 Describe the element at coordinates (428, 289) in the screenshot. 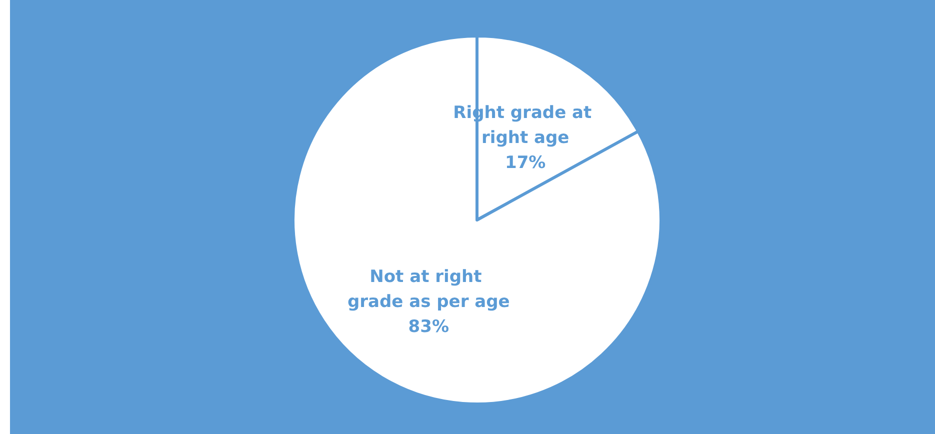

I see `slice-label: Not at right grade as per age` at that location.